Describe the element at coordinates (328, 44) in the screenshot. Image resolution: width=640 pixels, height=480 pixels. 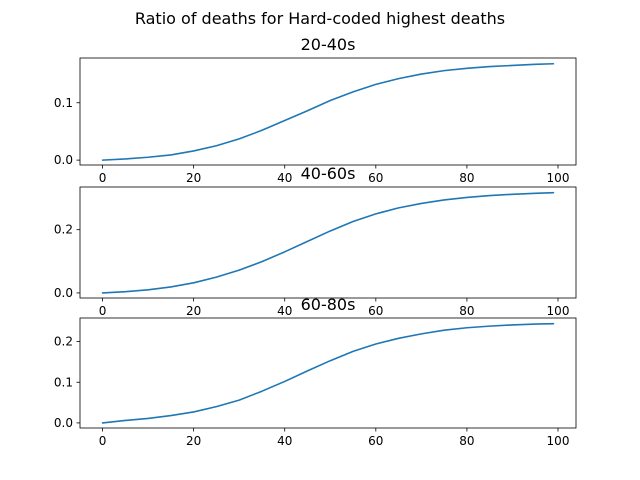
I see `subplot-title: 20-40s` at that location.